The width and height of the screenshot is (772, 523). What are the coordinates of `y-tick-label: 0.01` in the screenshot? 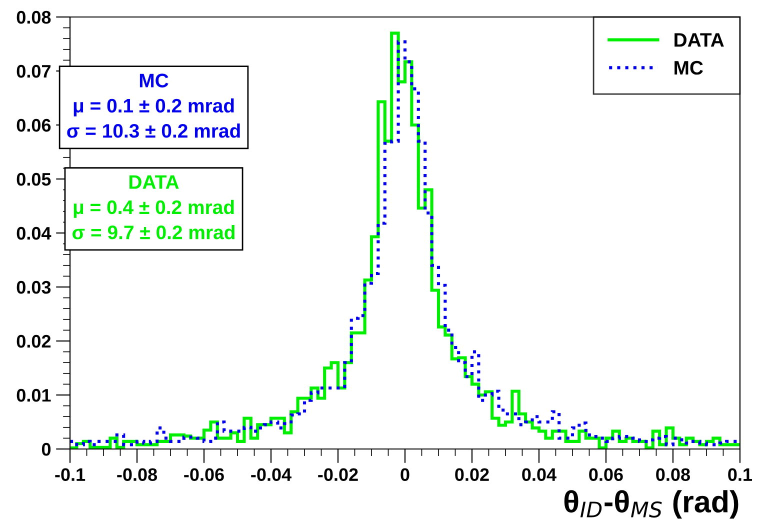 It's located at (33, 395).